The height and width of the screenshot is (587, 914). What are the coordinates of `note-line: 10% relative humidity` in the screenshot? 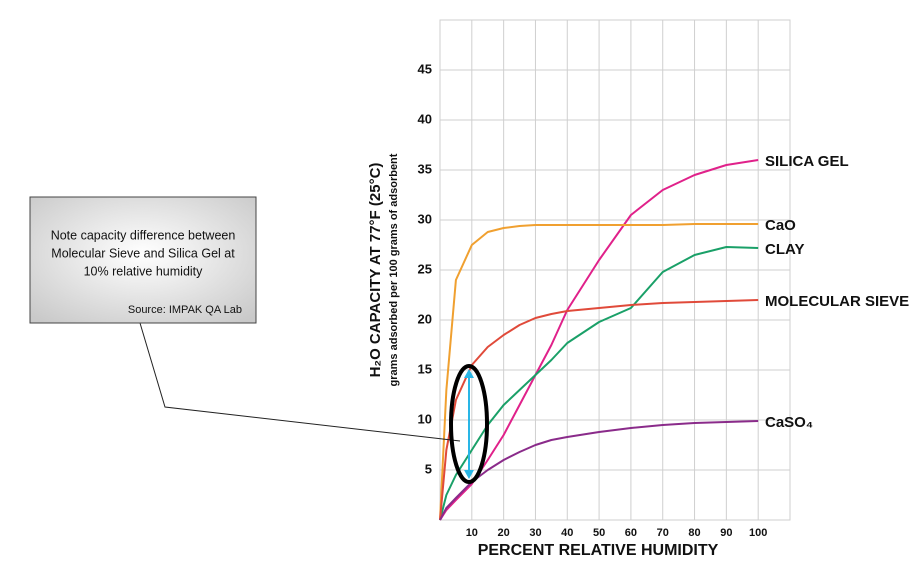 It's located at (144, 271).